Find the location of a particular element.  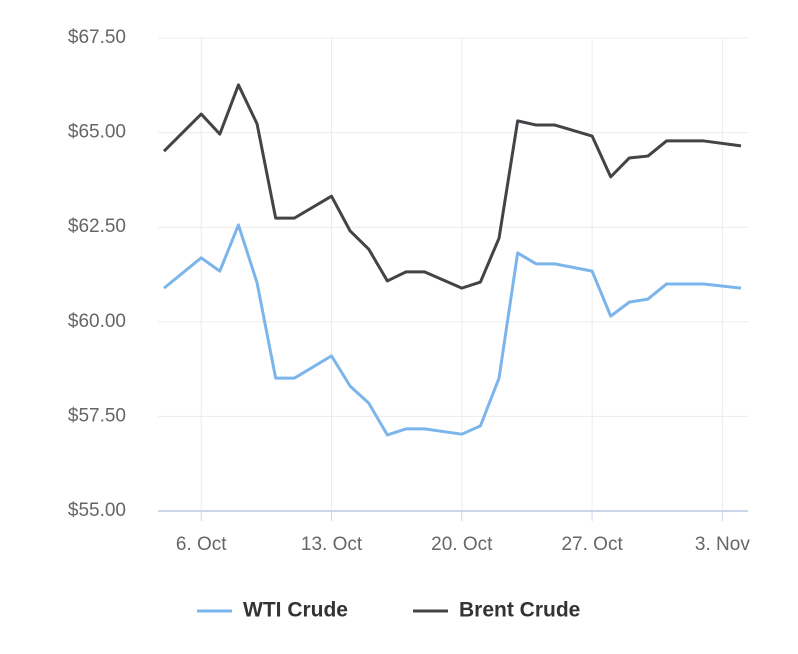

x-tick-label: 27. Oct is located at coordinates (592, 544).